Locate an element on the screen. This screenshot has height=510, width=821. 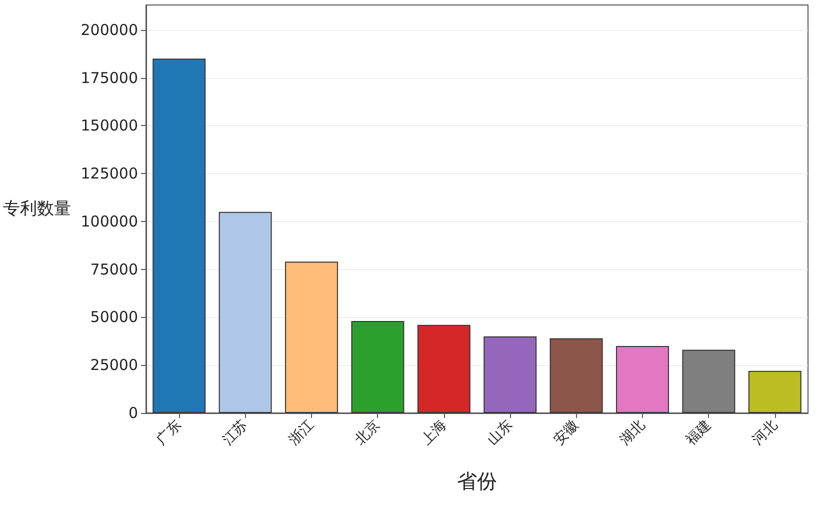
y-tick-label: 25000 is located at coordinates (114, 365).